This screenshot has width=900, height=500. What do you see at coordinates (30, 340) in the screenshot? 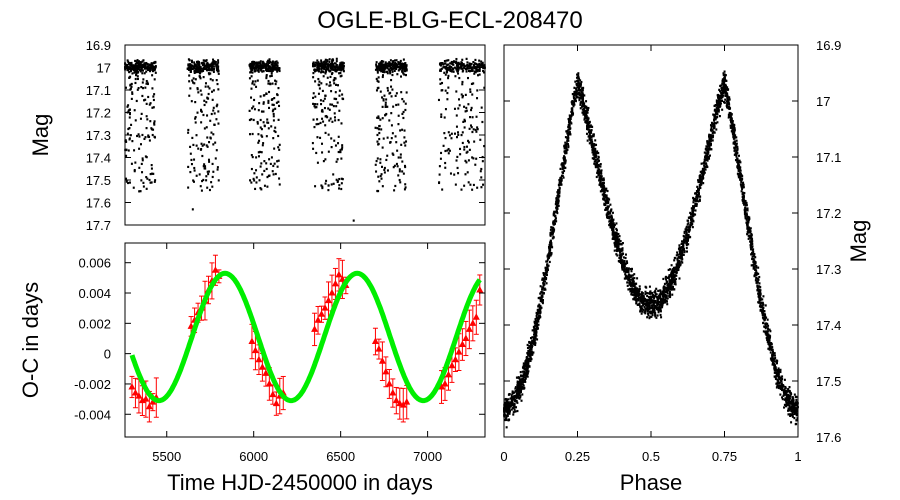
I see `oc-ylabel: O-C in days` at bounding box center [30, 340].